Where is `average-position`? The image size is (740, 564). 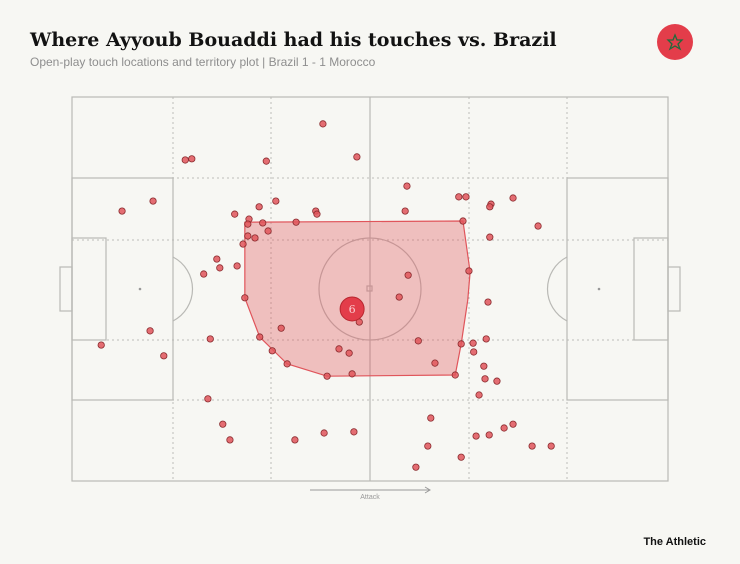
average-position is located at coordinates (352, 309).